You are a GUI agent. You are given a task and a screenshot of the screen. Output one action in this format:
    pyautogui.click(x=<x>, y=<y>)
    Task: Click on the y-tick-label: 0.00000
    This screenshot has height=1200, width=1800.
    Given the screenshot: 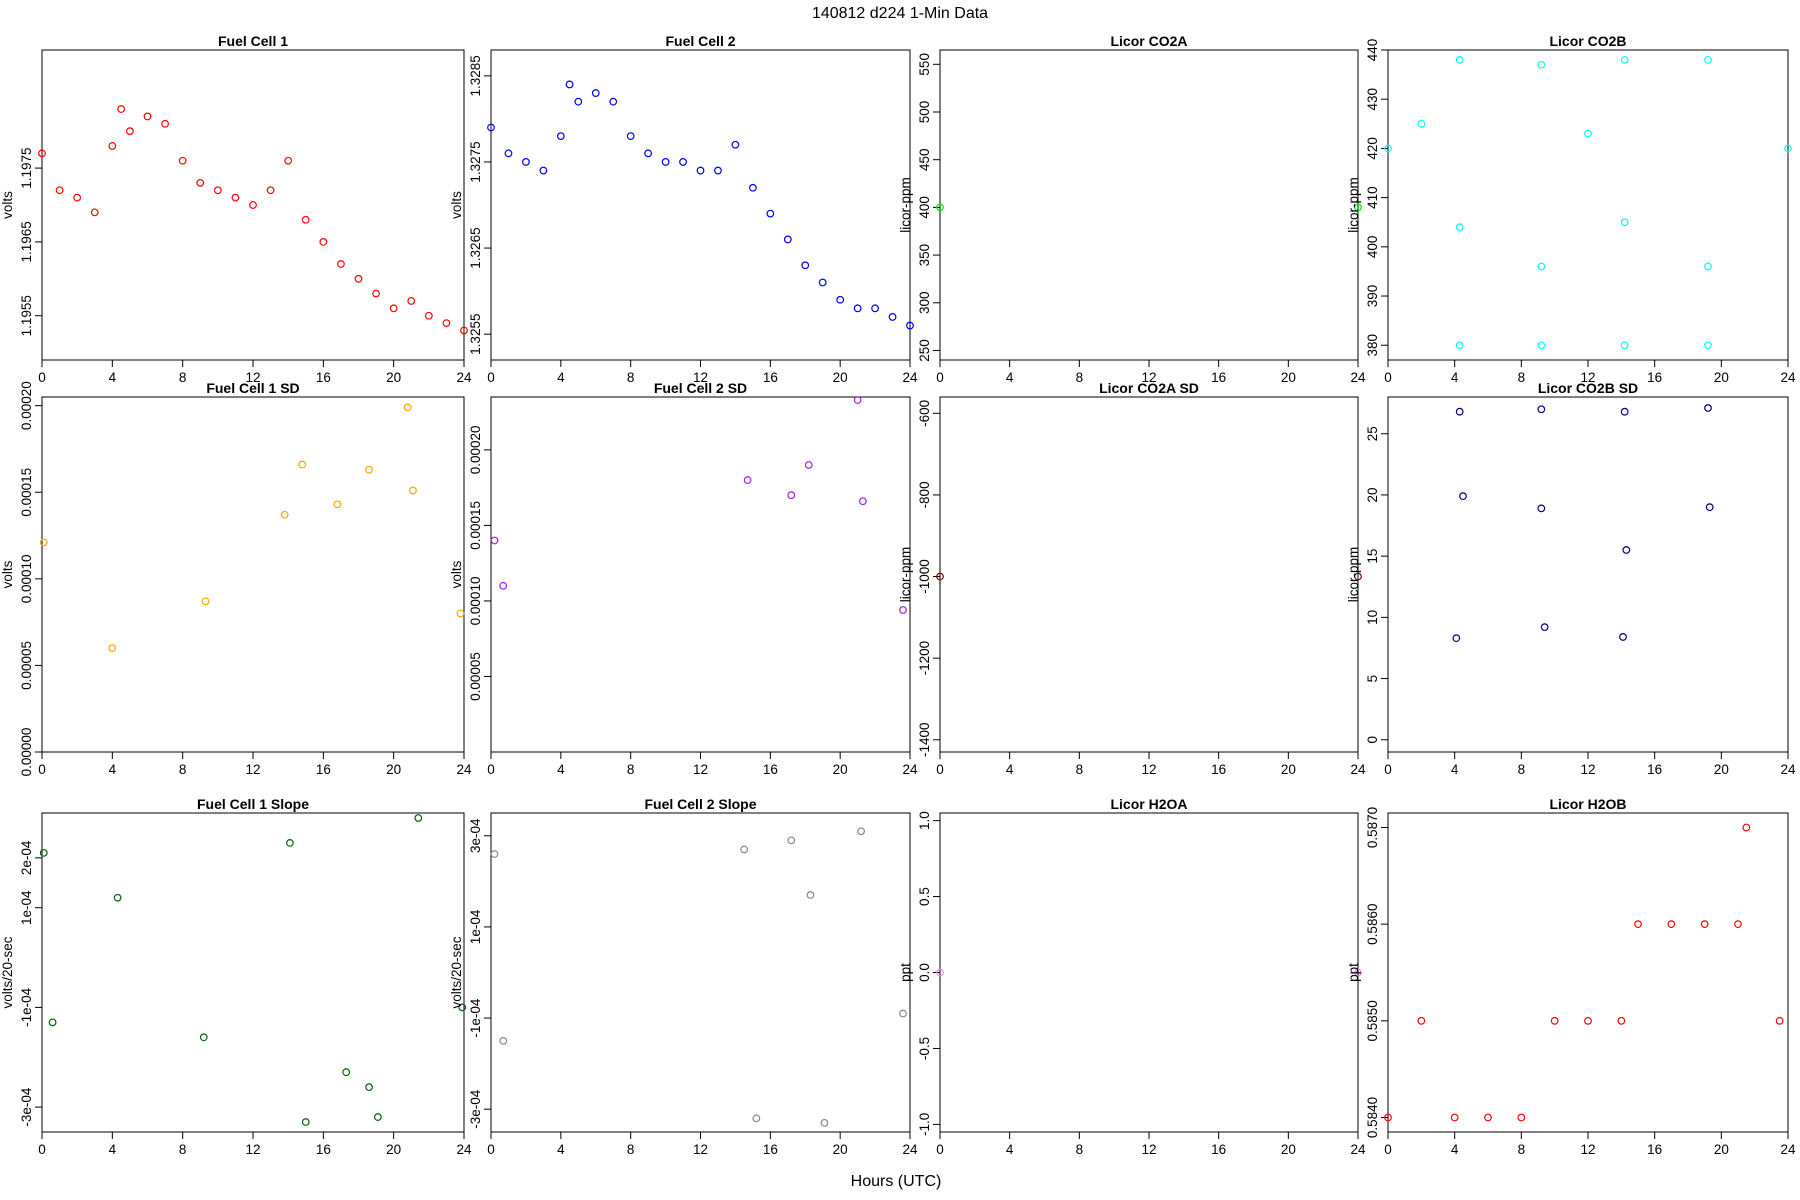 What is the action you would take?
    pyautogui.click(x=26, y=752)
    